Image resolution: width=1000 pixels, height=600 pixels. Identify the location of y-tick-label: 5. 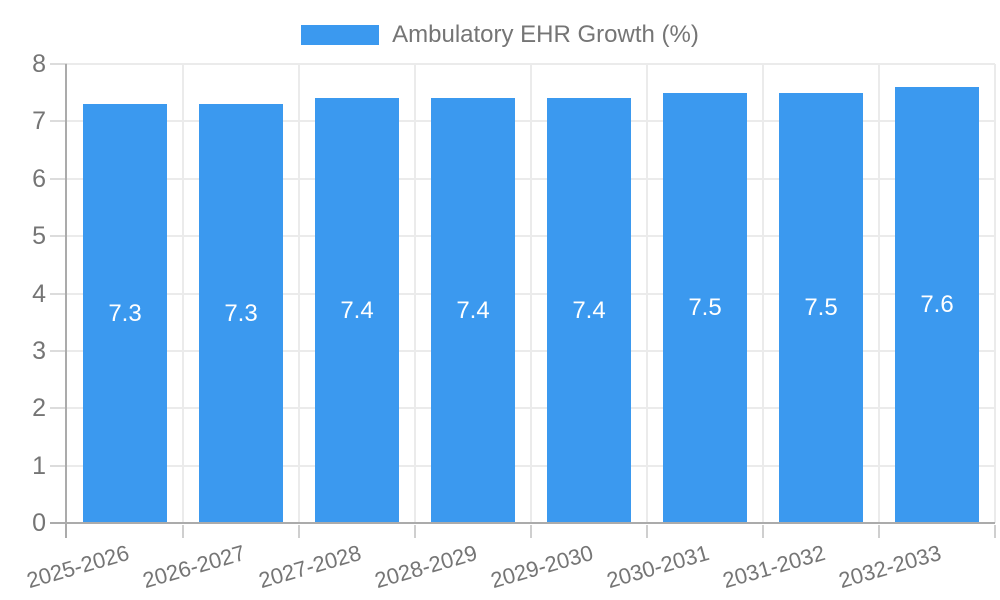
(39, 236).